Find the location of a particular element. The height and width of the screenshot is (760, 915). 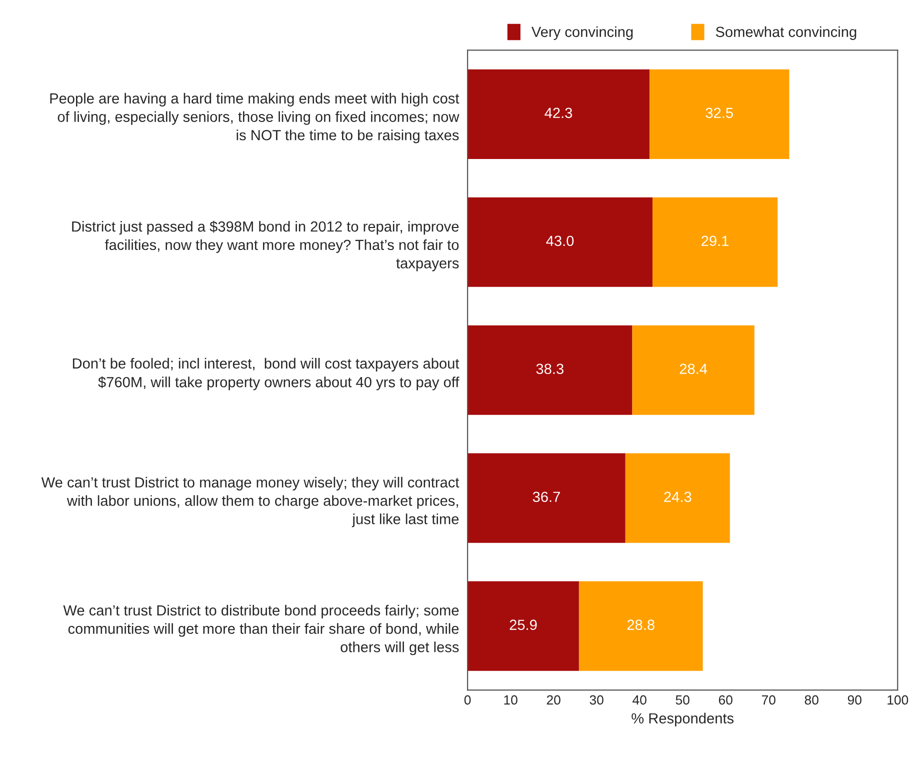

data-label: 43.0 is located at coordinates (560, 241).